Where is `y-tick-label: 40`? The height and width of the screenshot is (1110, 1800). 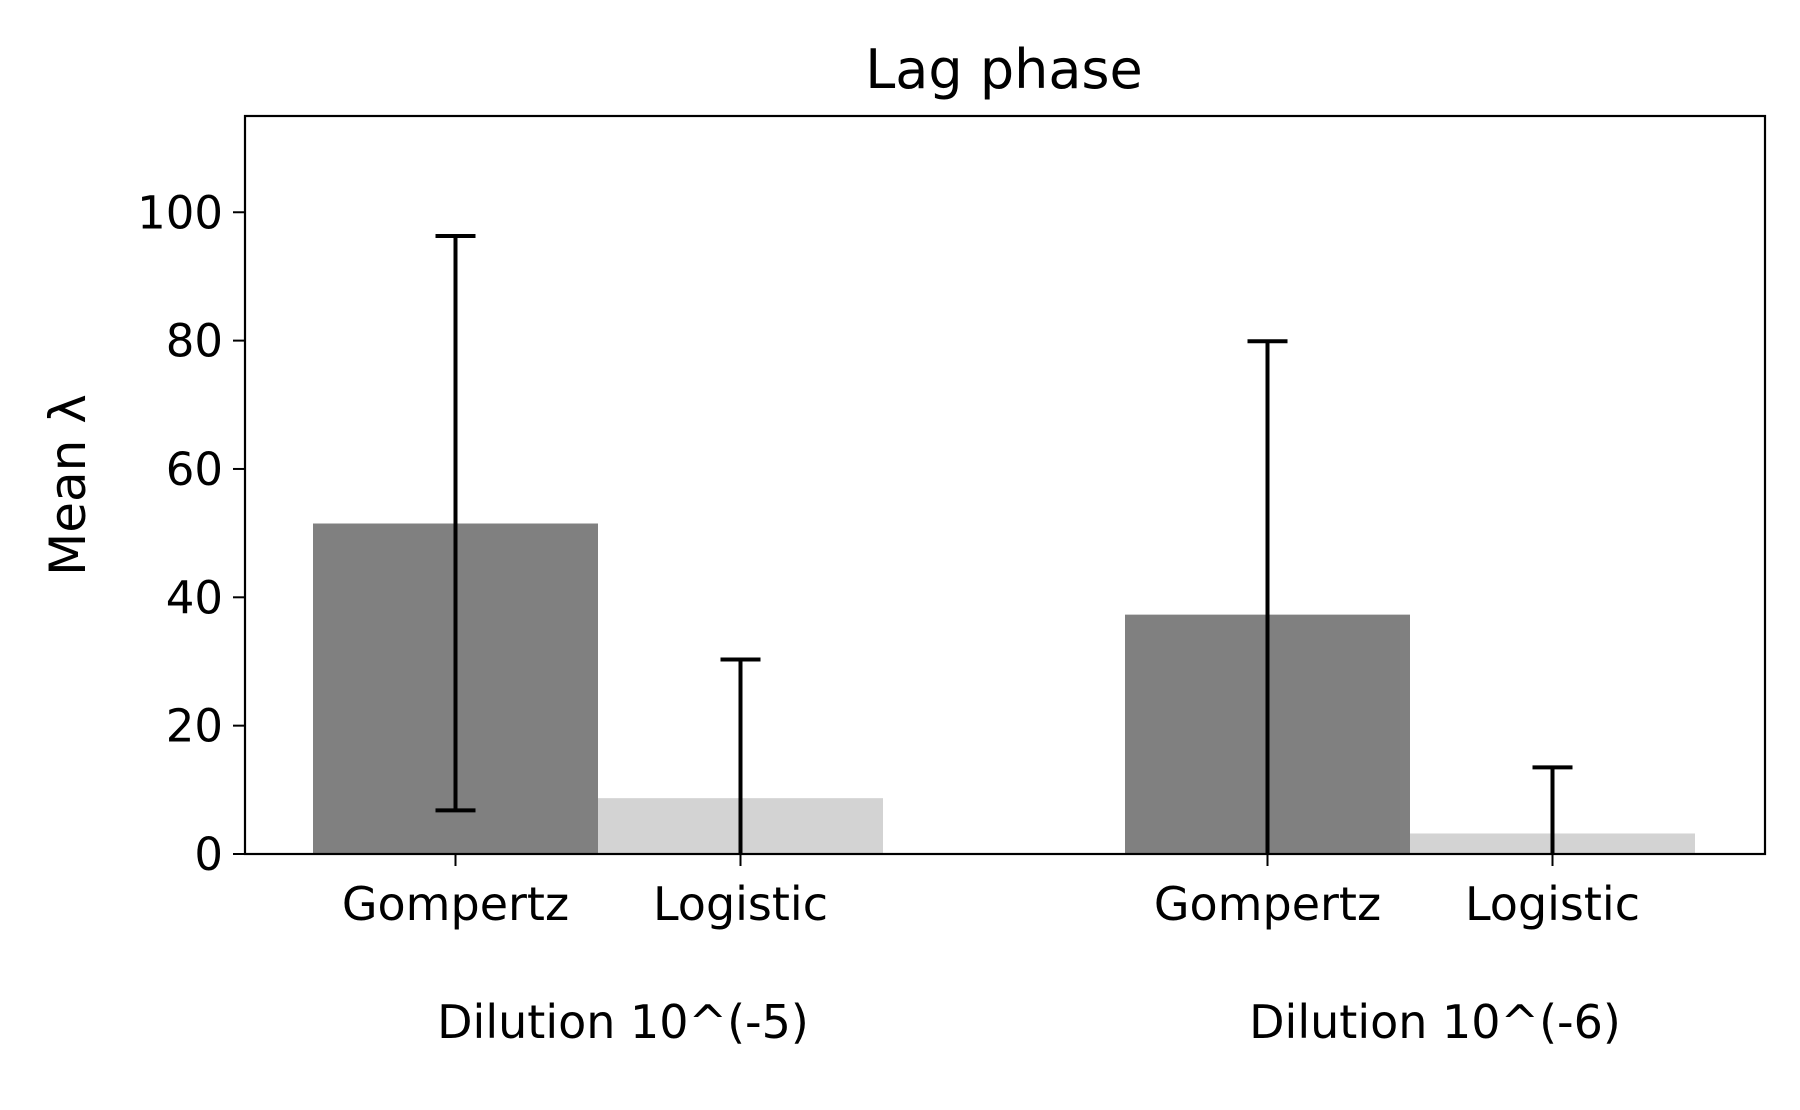 y-tick-label: 40 is located at coordinates (194, 597).